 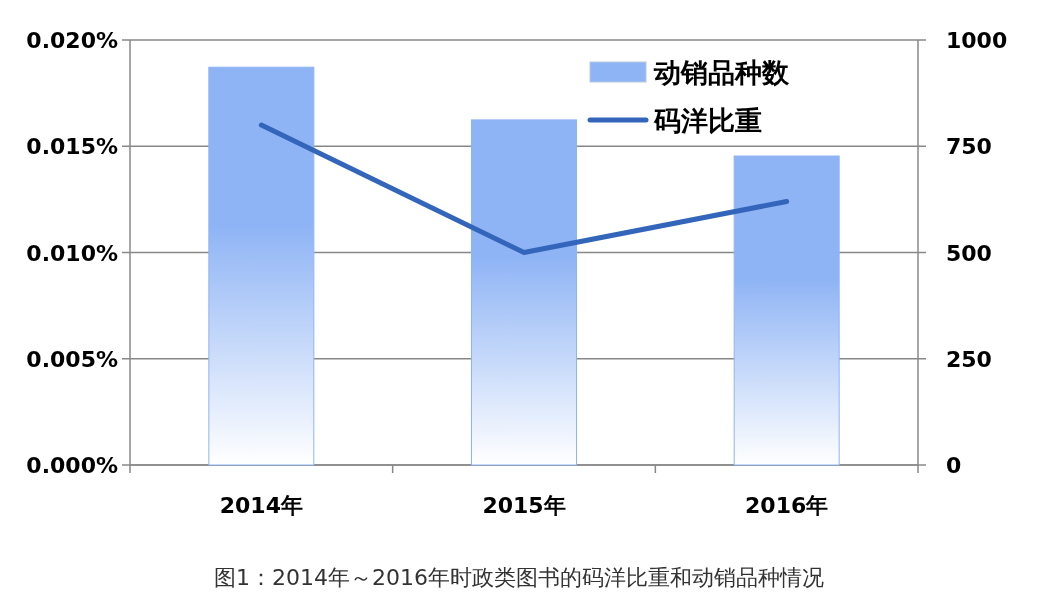 I want to click on y-tick-label: 0.000%, so click(x=72, y=465).